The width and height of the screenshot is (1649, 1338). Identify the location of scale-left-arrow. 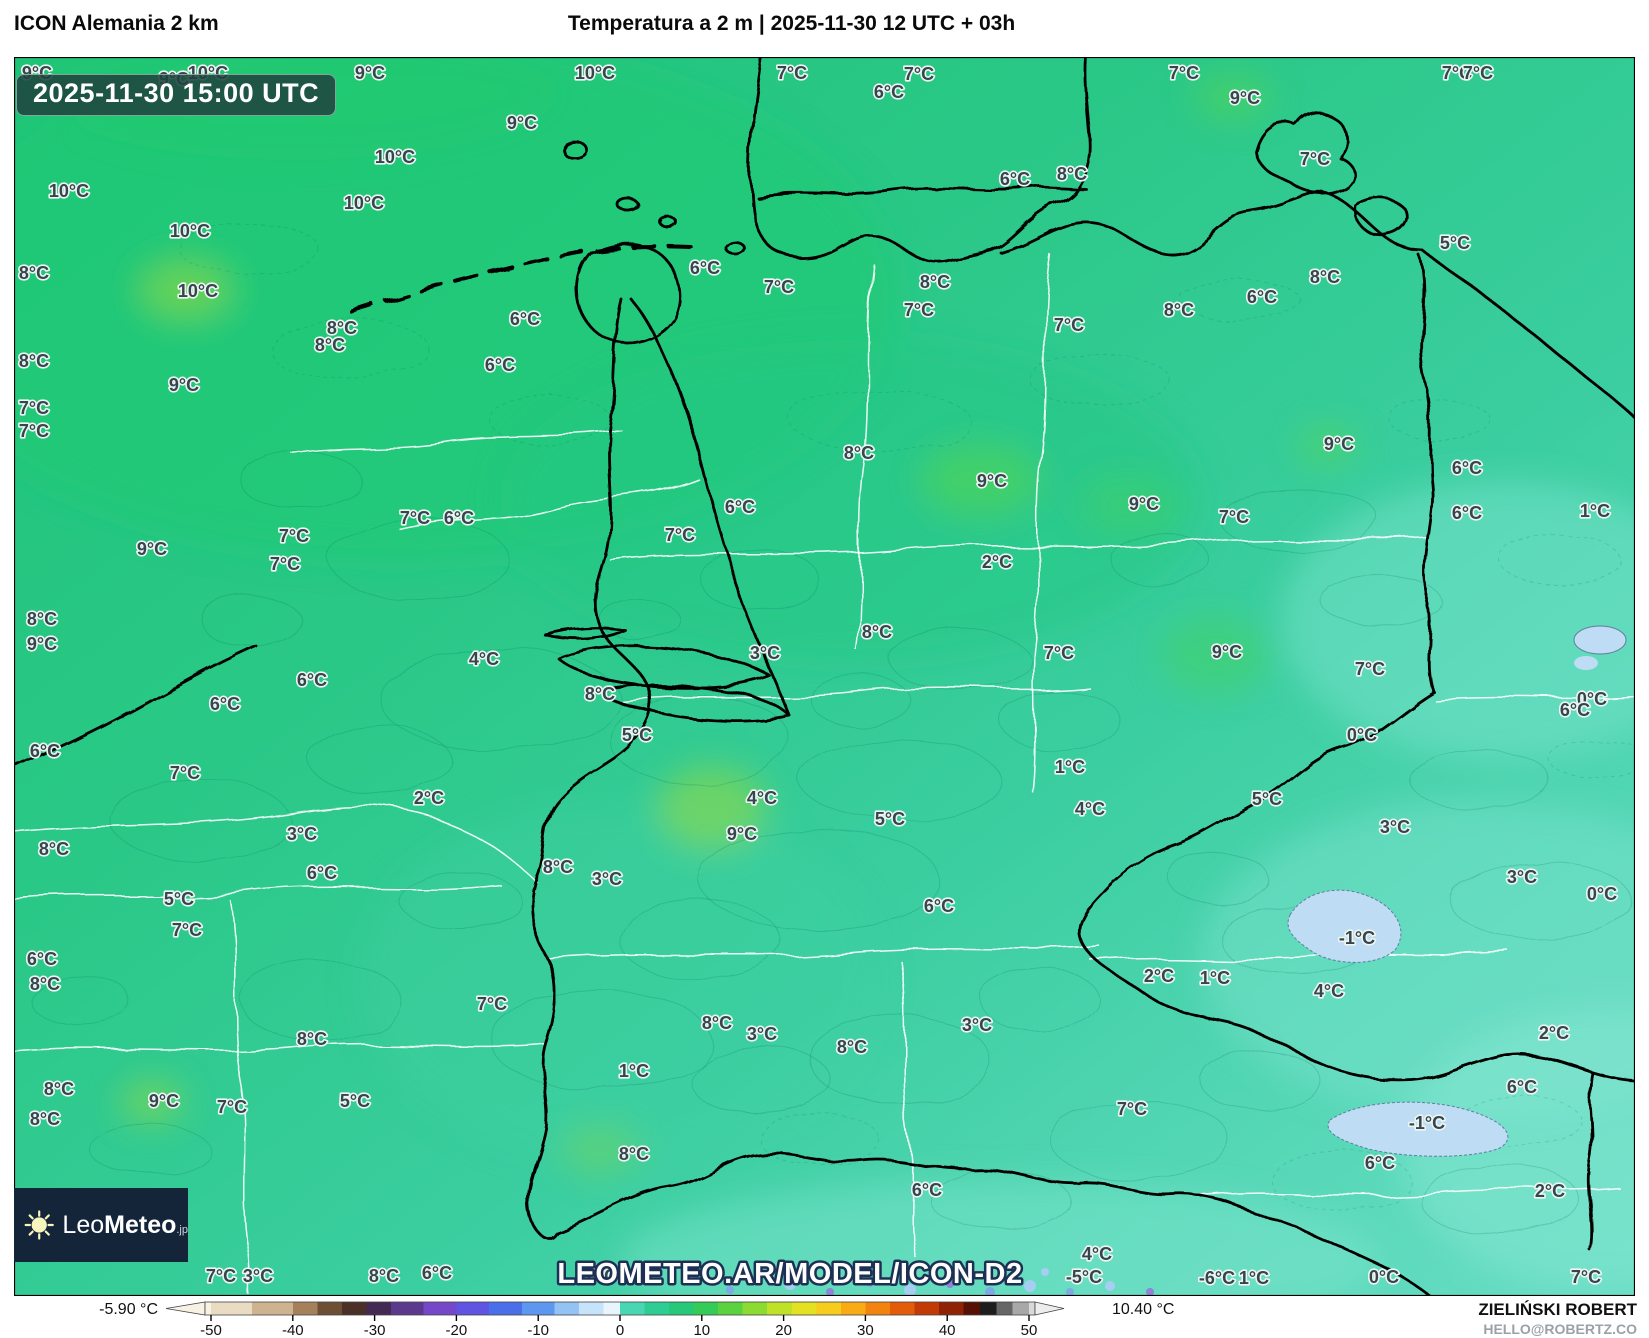
(185, 1308).